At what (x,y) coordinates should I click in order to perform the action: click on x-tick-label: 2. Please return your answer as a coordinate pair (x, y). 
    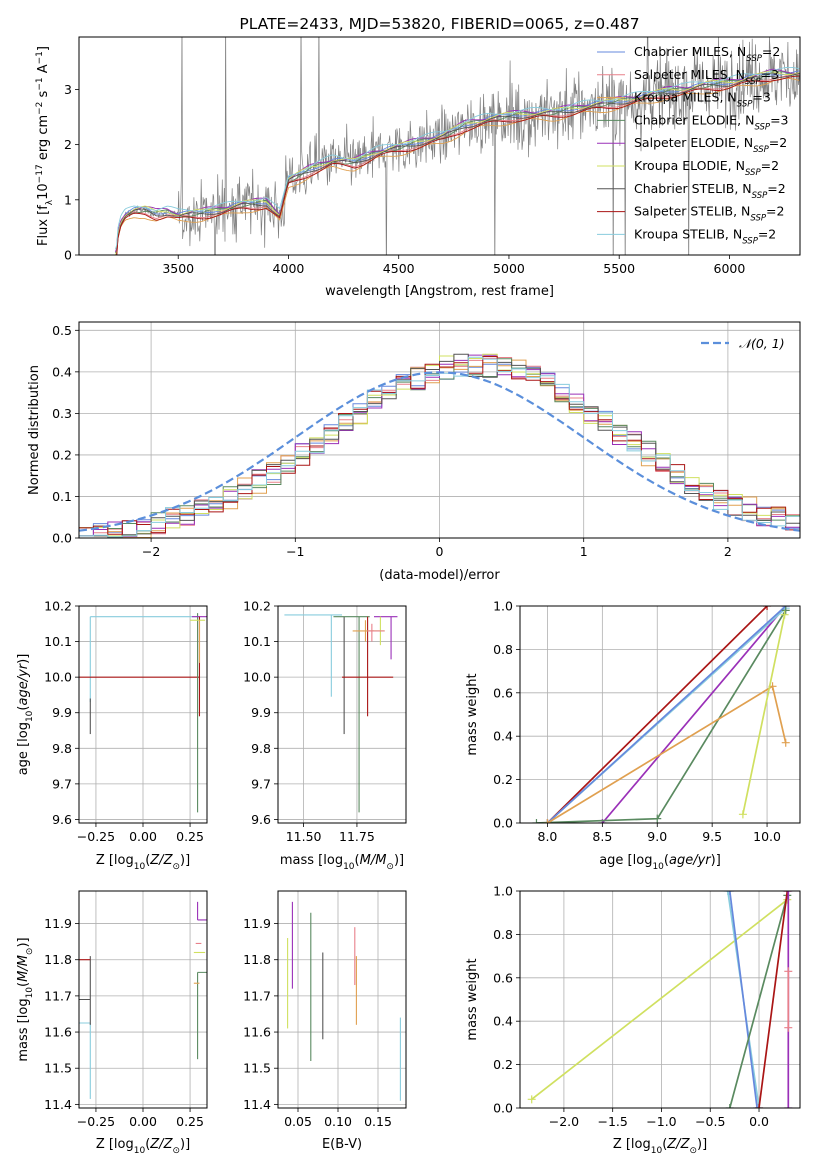
    Looking at the image, I should click on (728, 551).